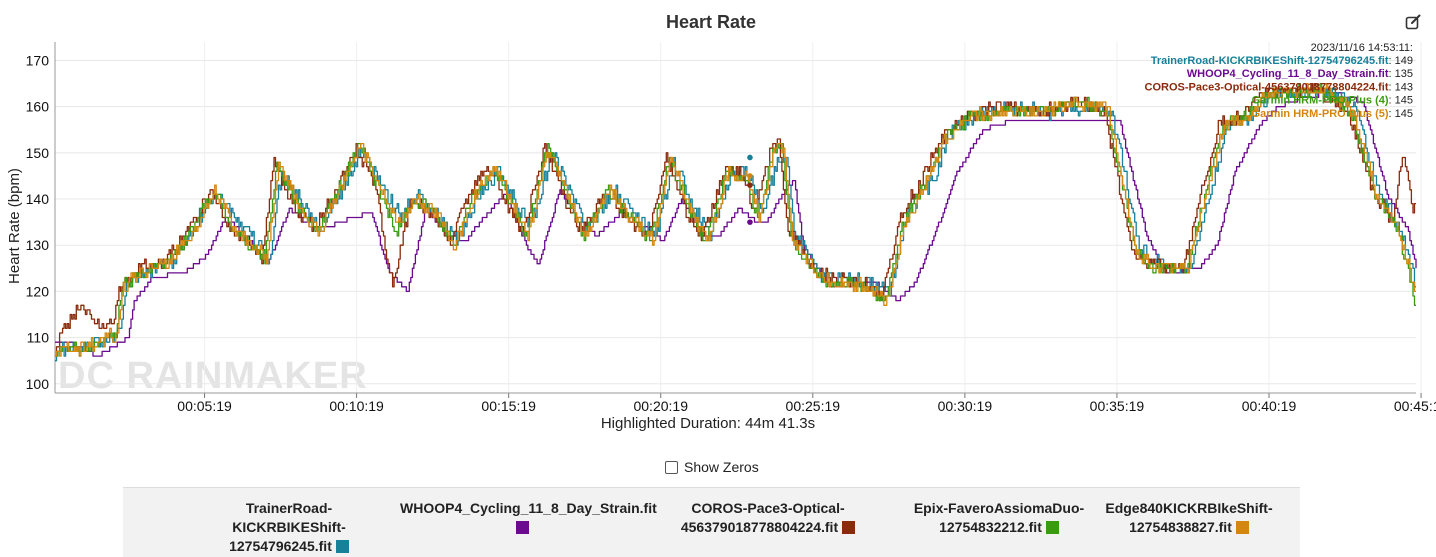  I want to click on x-tick-label: 00:45:19, so click(1415, 406).